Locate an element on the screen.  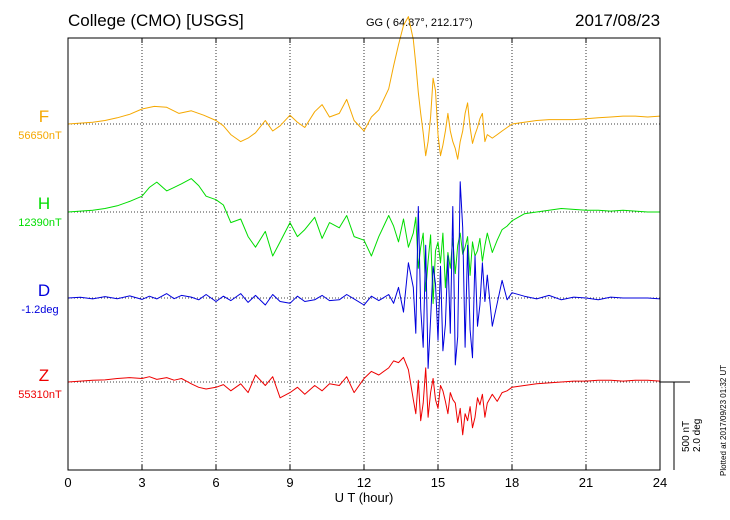
x-tick-label: 3 is located at coordinates (141, 482).